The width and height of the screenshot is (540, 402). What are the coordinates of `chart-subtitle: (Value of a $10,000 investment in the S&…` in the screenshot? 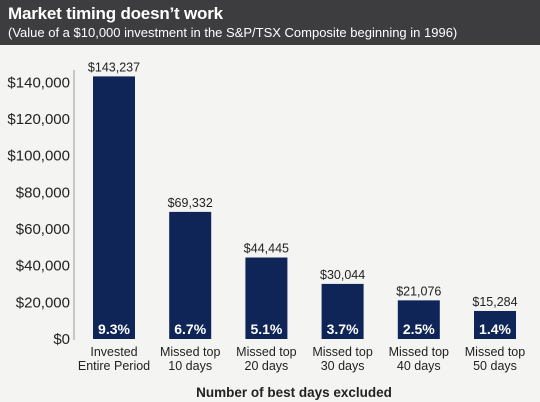 It's located at (233, 32).